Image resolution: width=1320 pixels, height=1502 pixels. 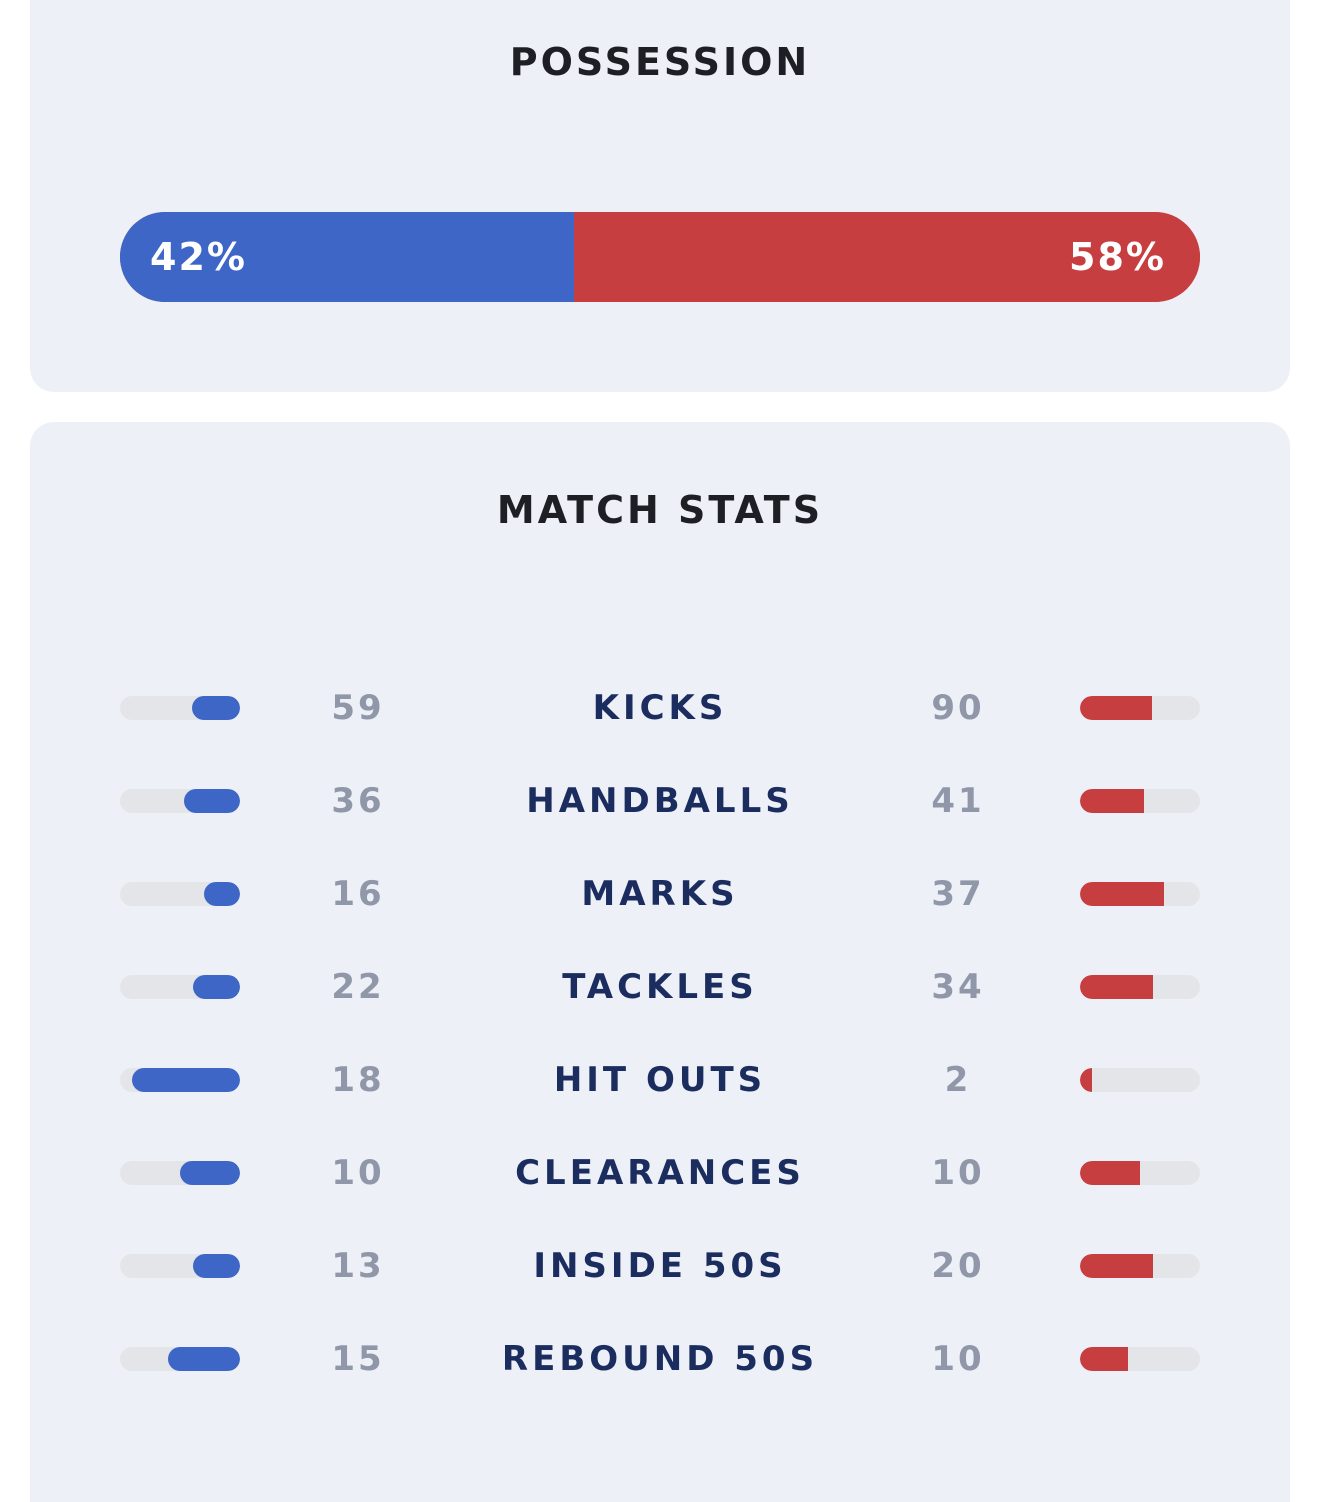 I want to click on stat-label: CLEARANCES, so click(x=660, y=1173).